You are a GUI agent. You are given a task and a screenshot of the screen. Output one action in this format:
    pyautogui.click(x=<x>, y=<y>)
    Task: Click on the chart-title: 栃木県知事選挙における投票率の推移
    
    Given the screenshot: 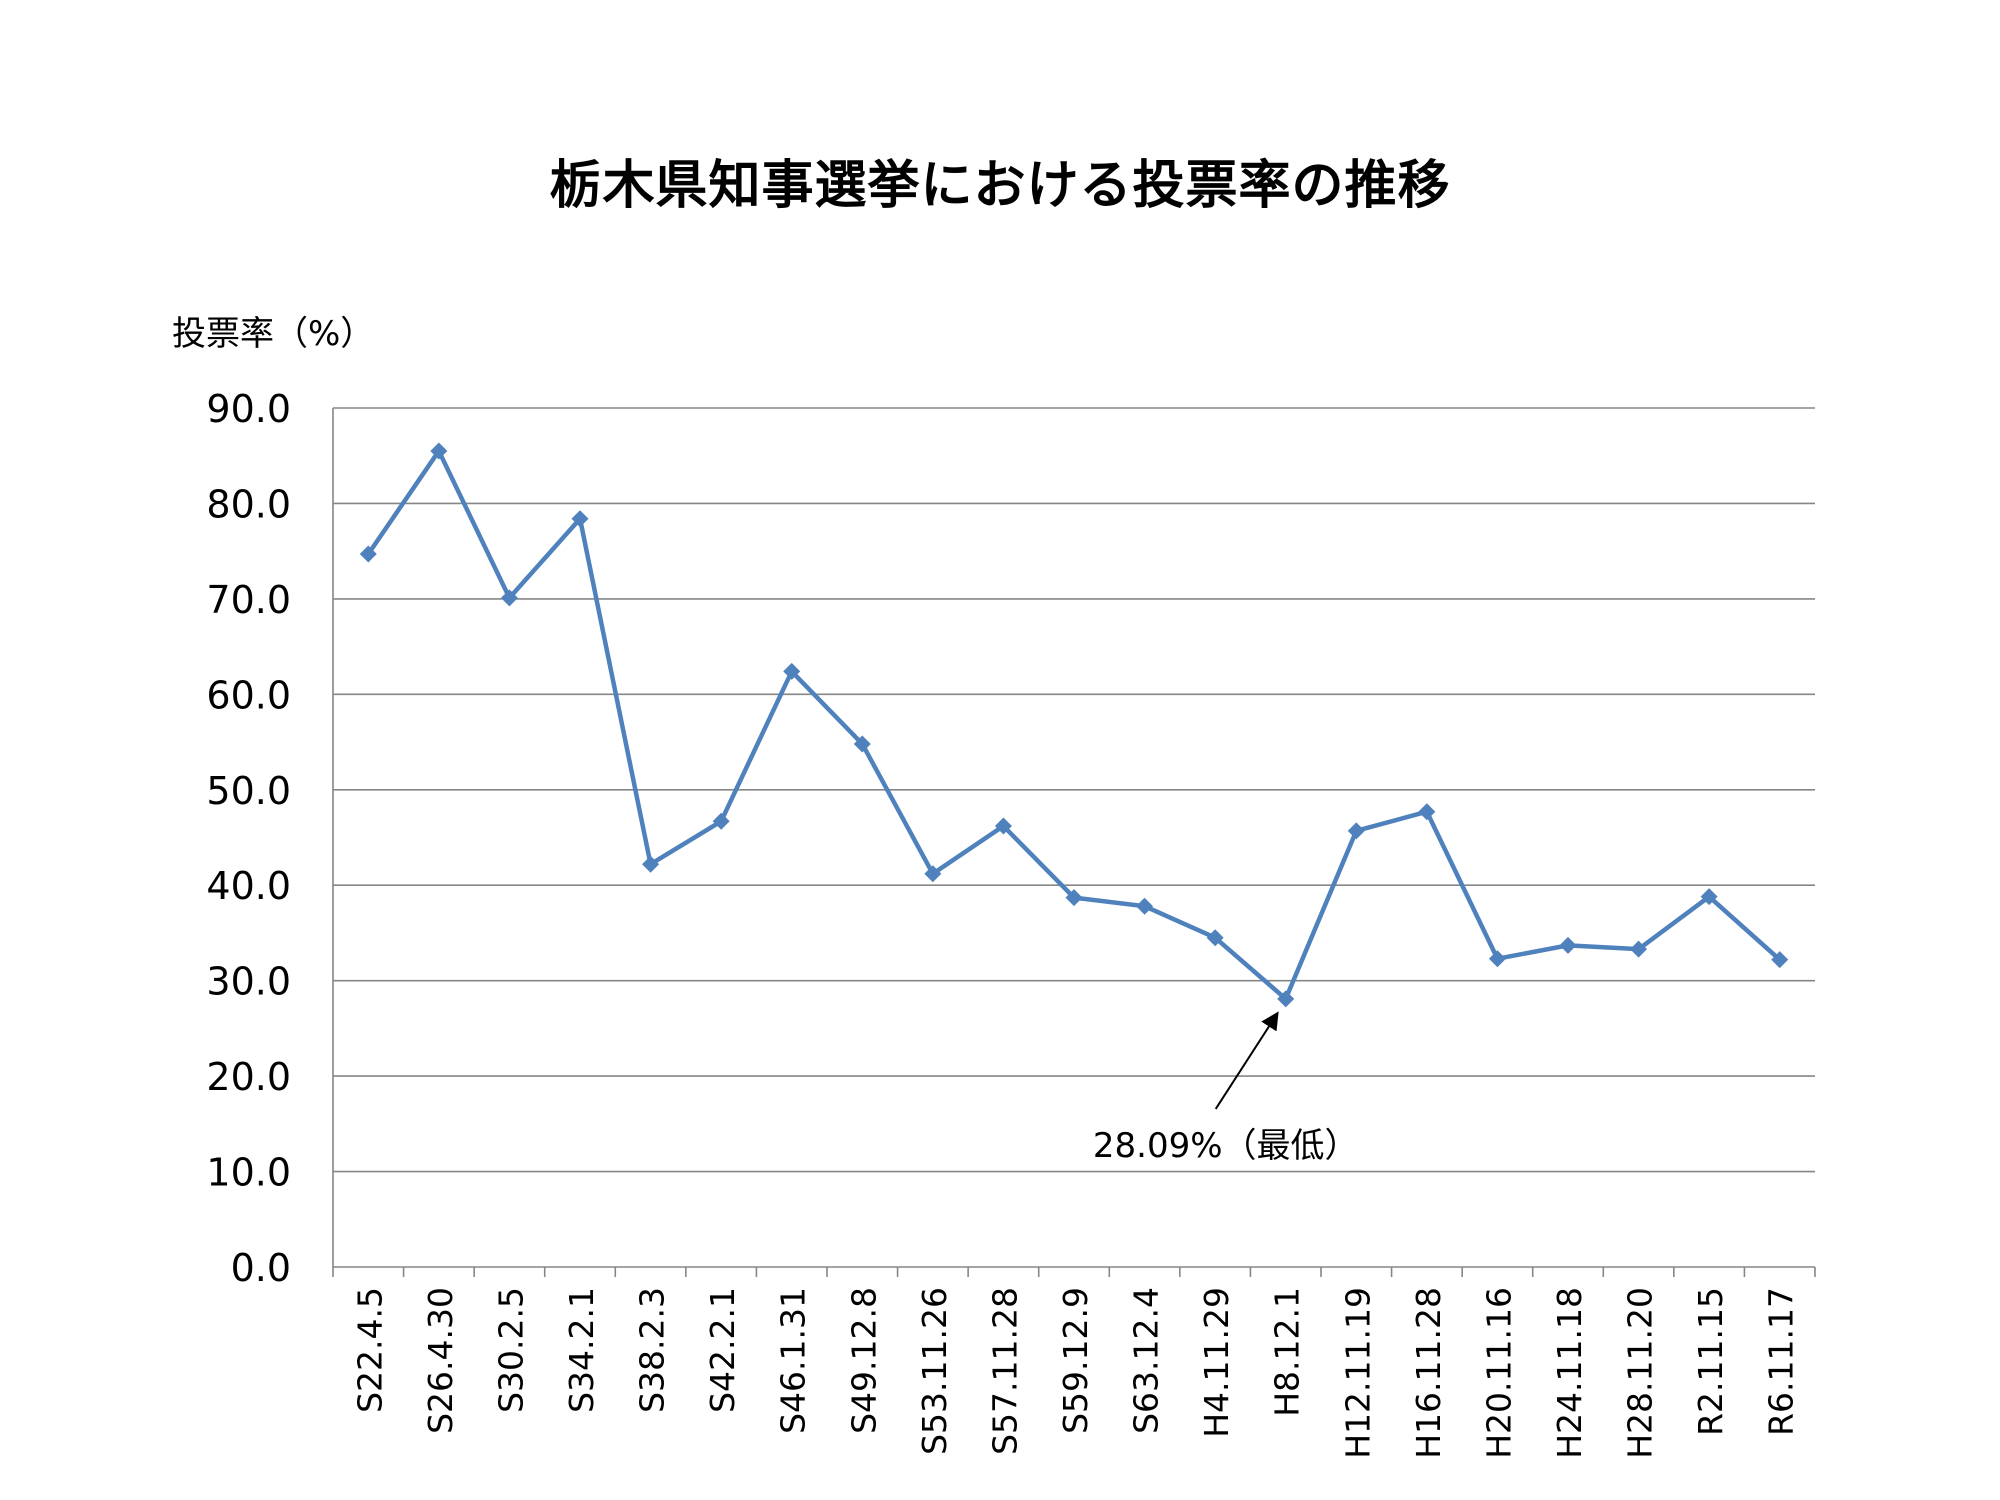 What is the action you would take?
    pyautogui.click(x=1000, y=186)
    